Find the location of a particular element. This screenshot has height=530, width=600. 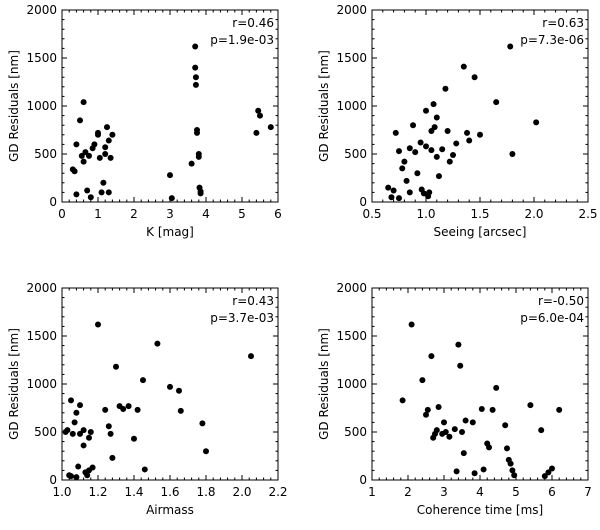

x-tick-label: 7 is located at coordinates (588, 492).